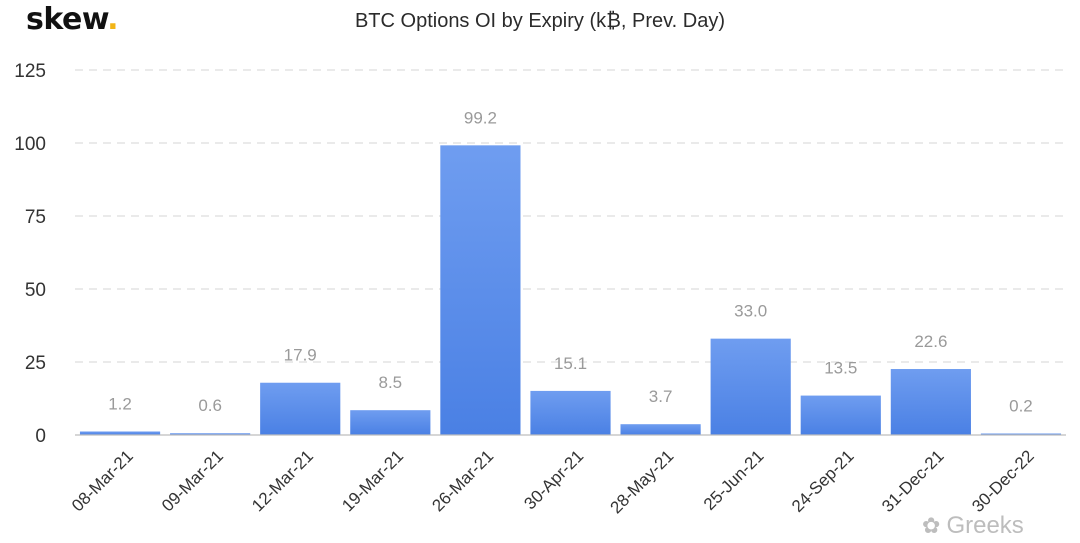  What do you see at coordinates (1003, 481) in the screenshot?
I see `x-tick-label: 30-Dec-22` at bounding box center [1003, 481].